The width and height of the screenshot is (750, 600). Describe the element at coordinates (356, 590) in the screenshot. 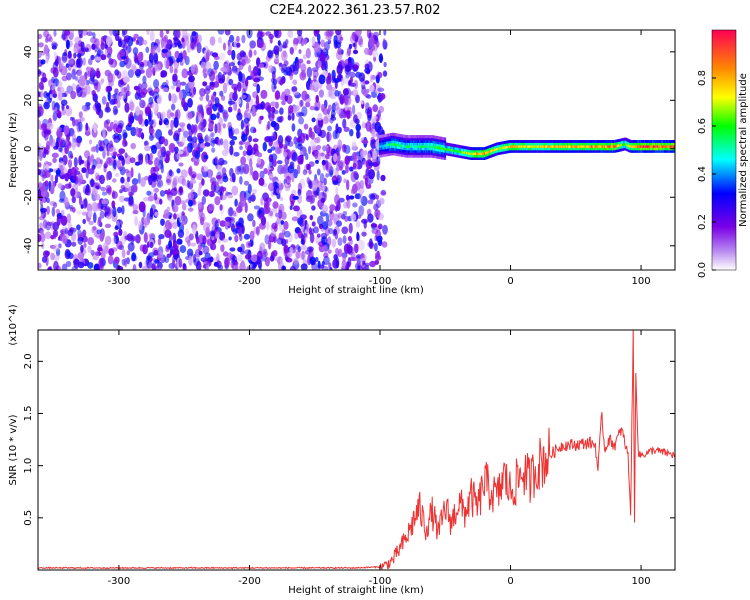

I see `snr-x-label: Height of straight line (km)` at that location.